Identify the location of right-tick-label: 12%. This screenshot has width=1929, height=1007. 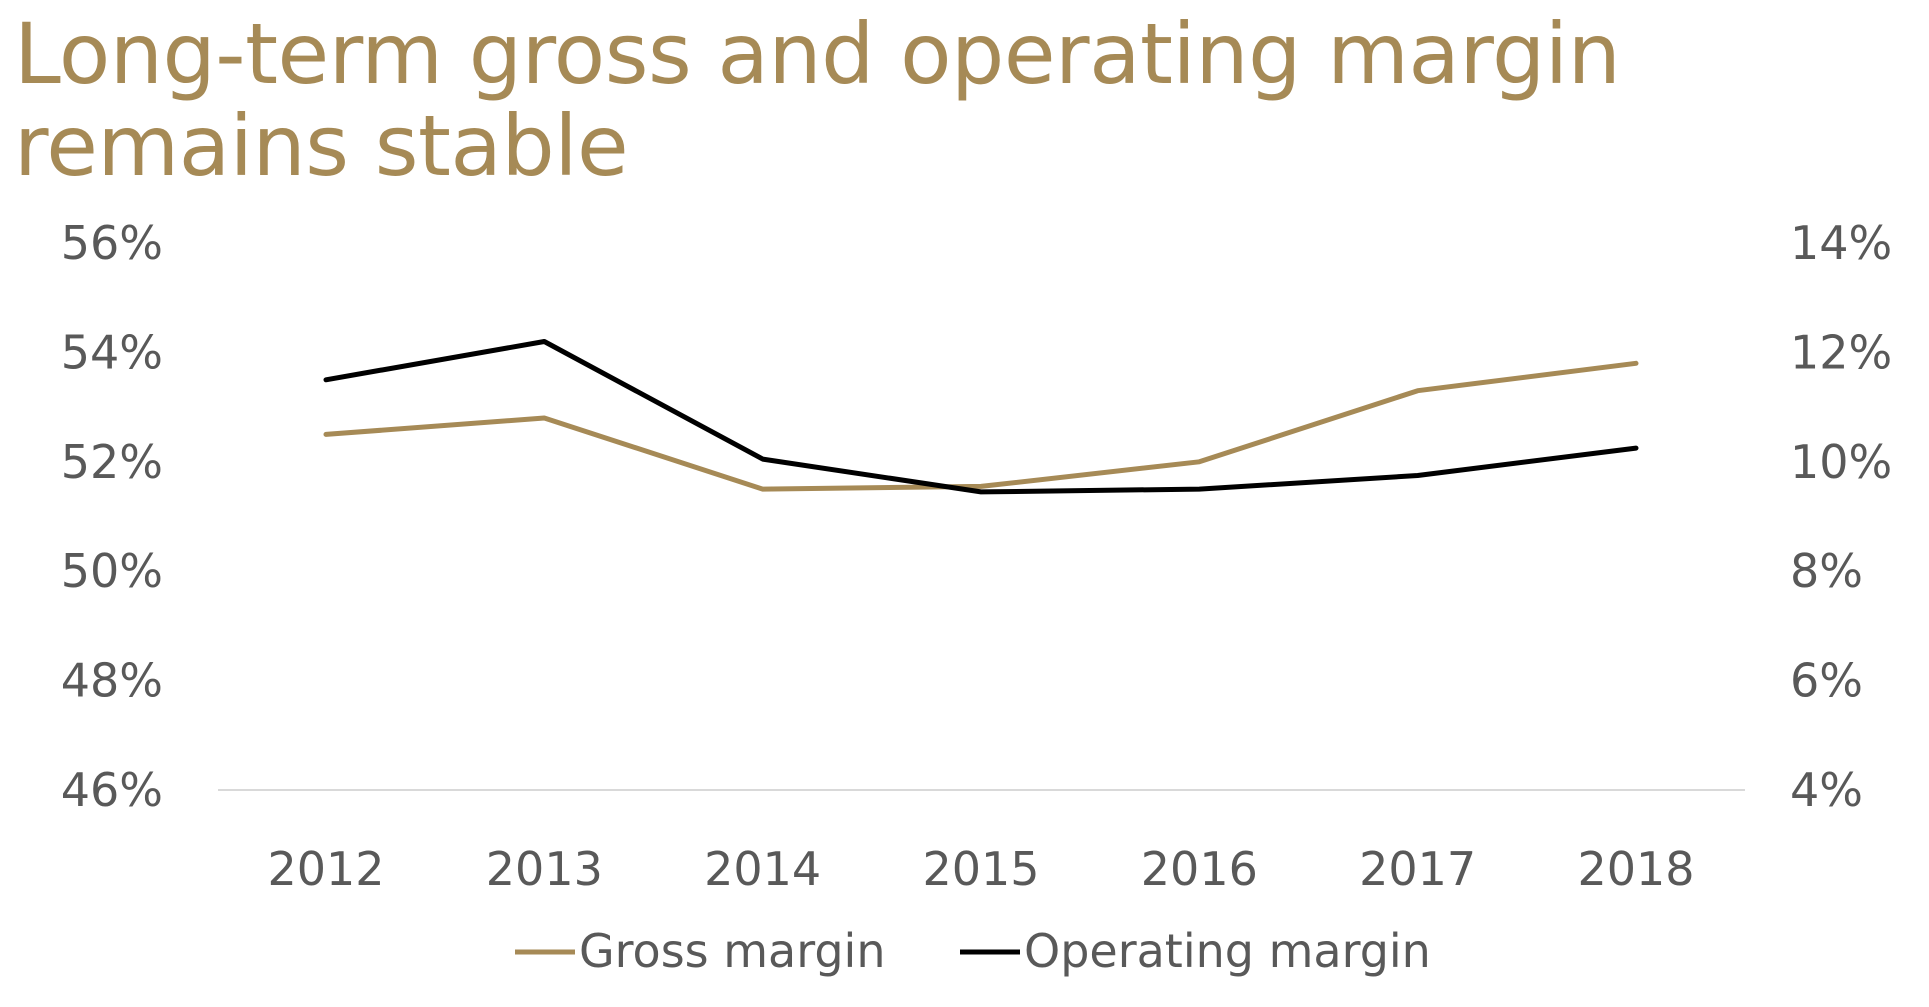
(1841, 352).